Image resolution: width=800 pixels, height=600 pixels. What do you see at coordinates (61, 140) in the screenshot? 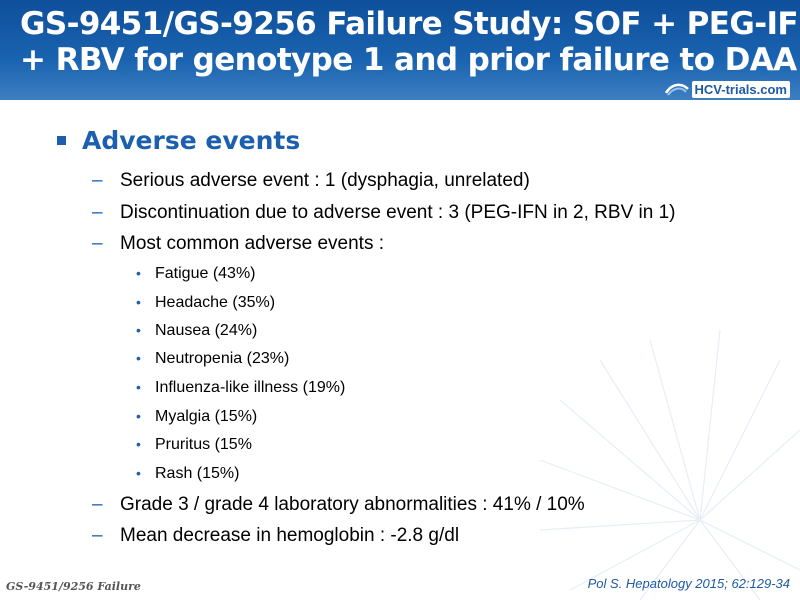
I see `square-bullet-icon` at bounding box center [61, 140].